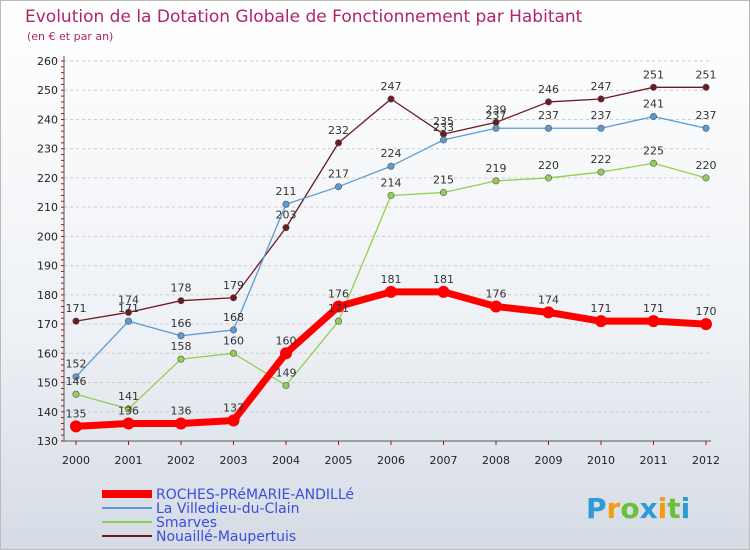 The image size is (750, 550). What do you see at coordinates (443, 180) in the screenshot?
I see `data-label: 215` at bounding box center [443, 180].